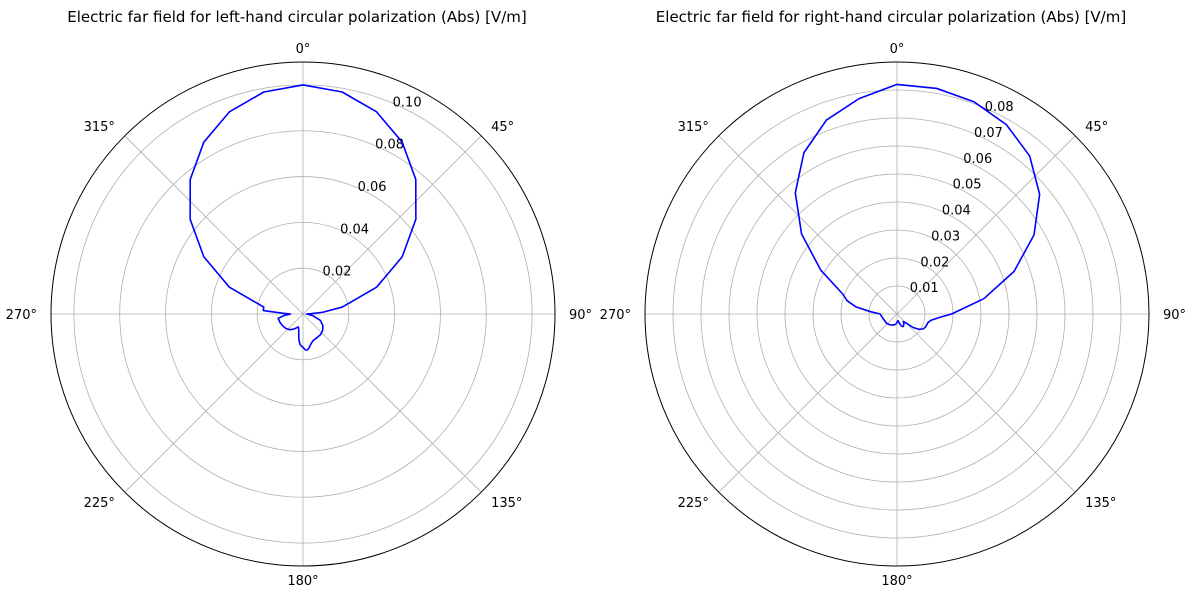 This screenshot has width=1189, height=605. I want to click on r-tick-label: 0.10, so click(407, 102).